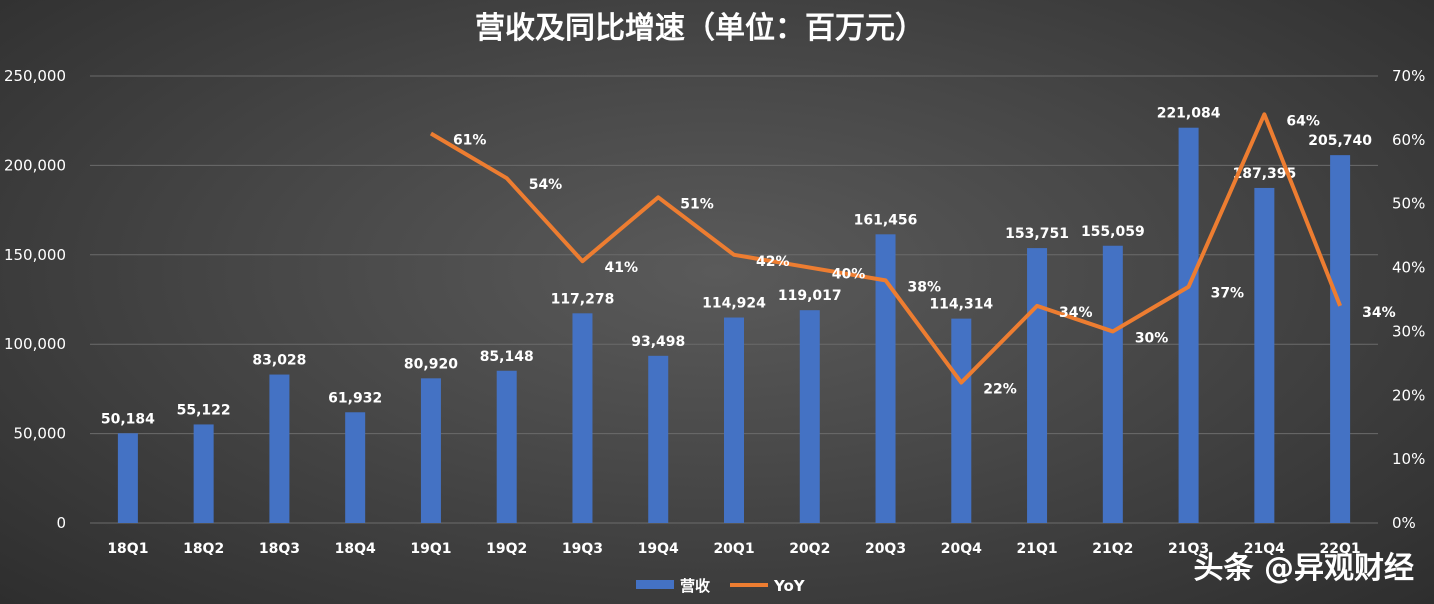  Describe the element at coordinates (355, 549) in the screenshot. I see `category-tick-label: 18Q4` at that location.